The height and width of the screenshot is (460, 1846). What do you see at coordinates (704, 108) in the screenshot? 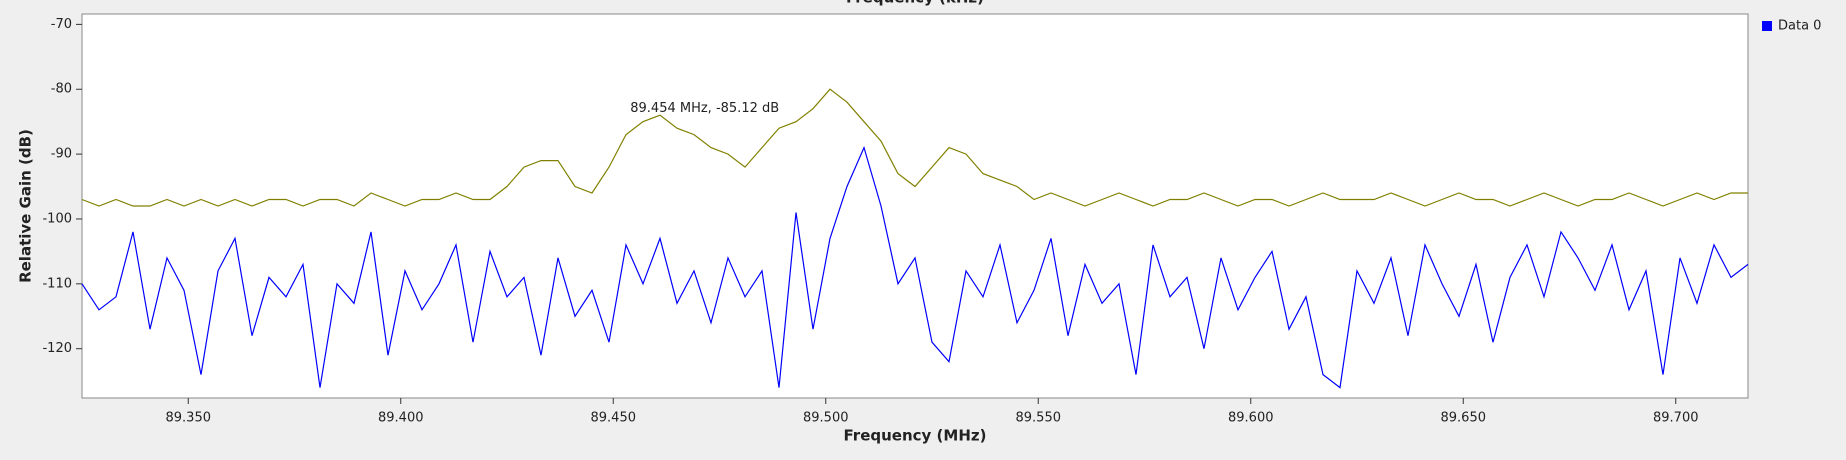
I see `annotation: 89.454 MHz, -85.12 dB` at bounding box center [704, 108].